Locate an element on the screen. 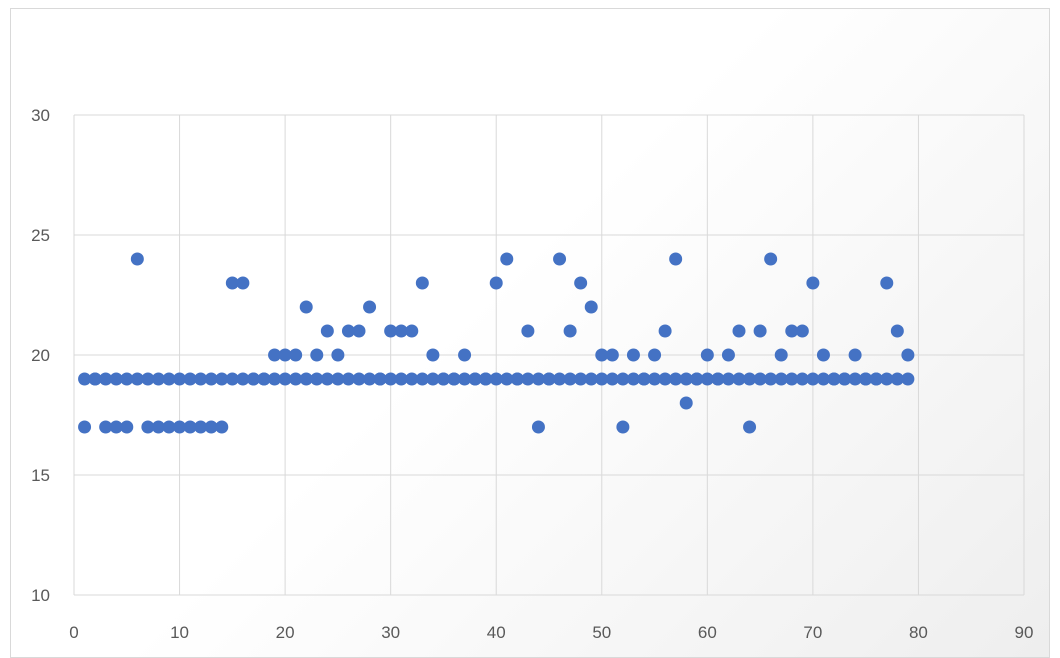  y-tick-label: 25 is located at coordinates (40, 235).